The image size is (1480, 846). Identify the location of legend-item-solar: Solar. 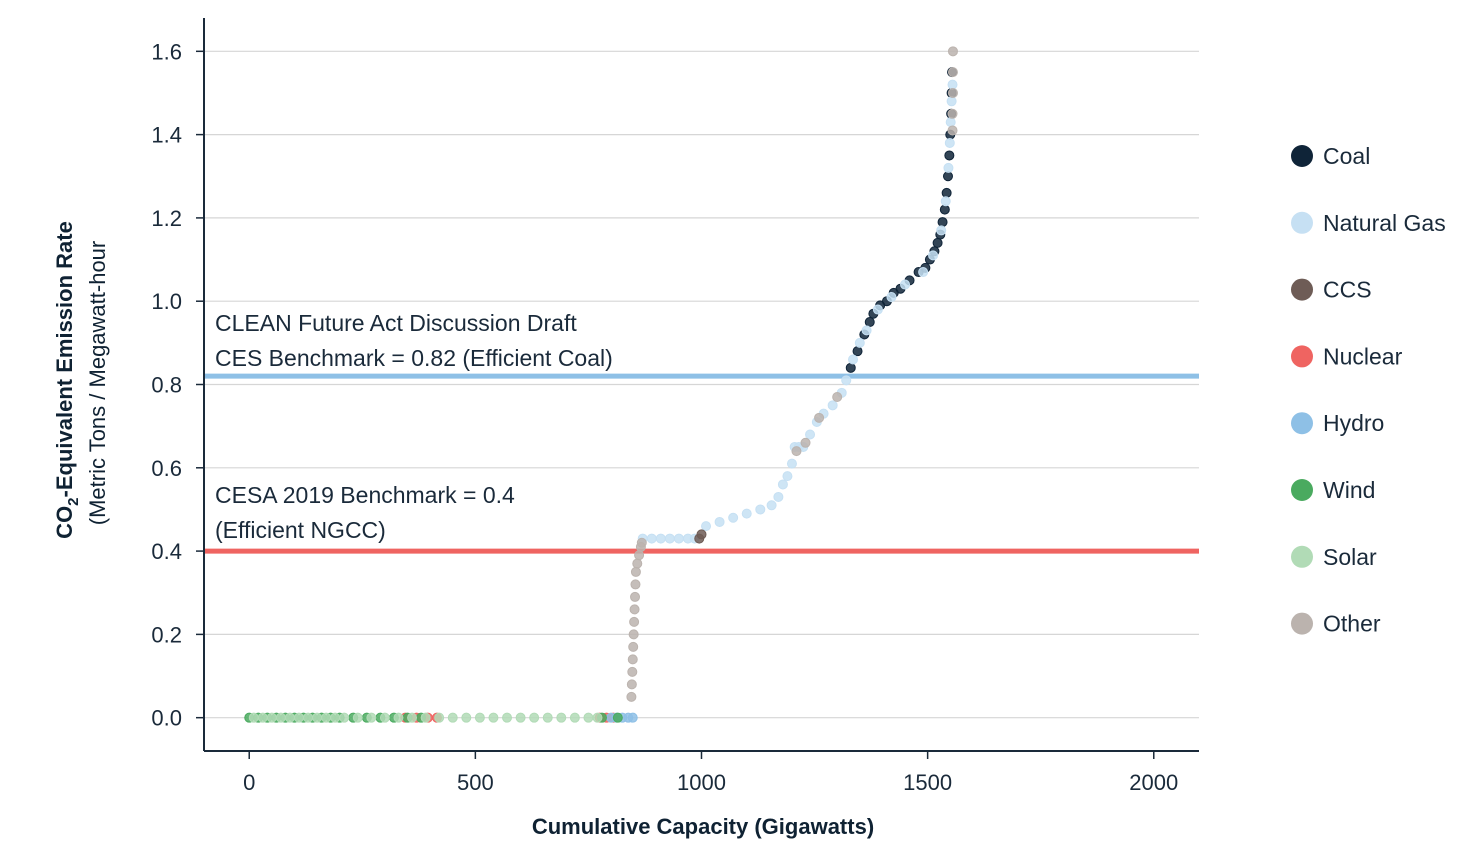
(1334, 557).